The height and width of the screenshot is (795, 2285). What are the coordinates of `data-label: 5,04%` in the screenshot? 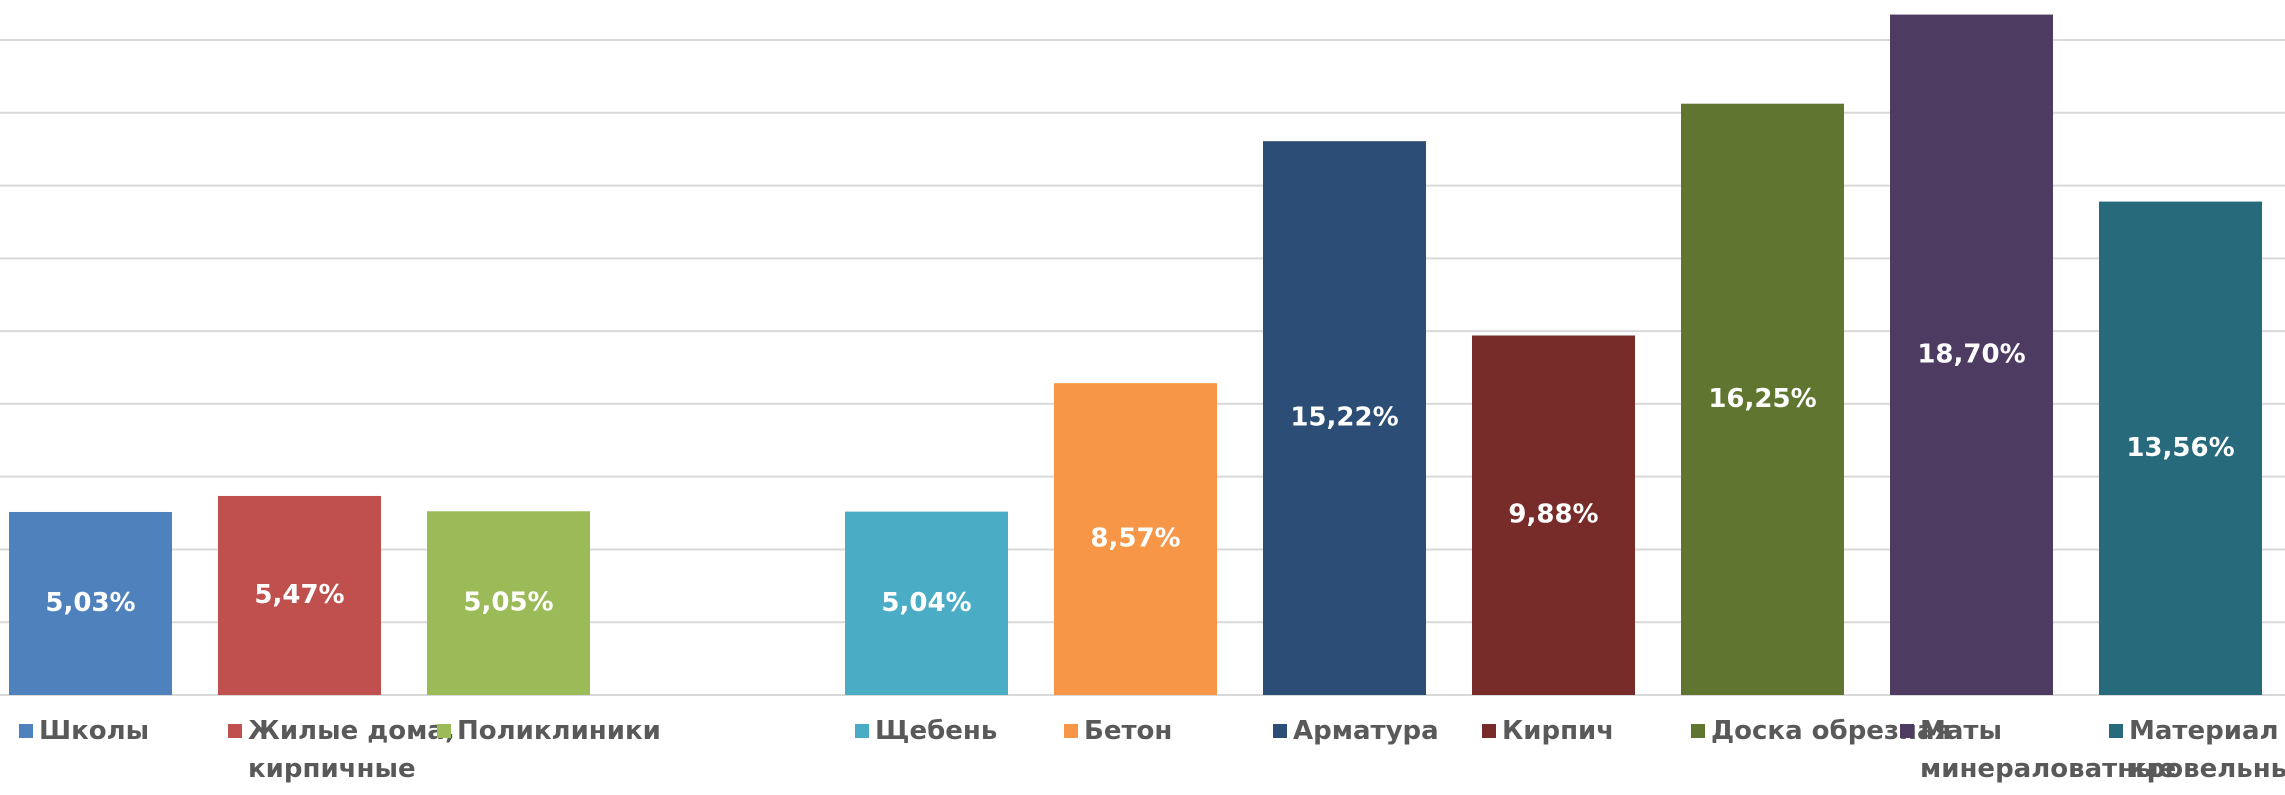 It's located at (926, 603).